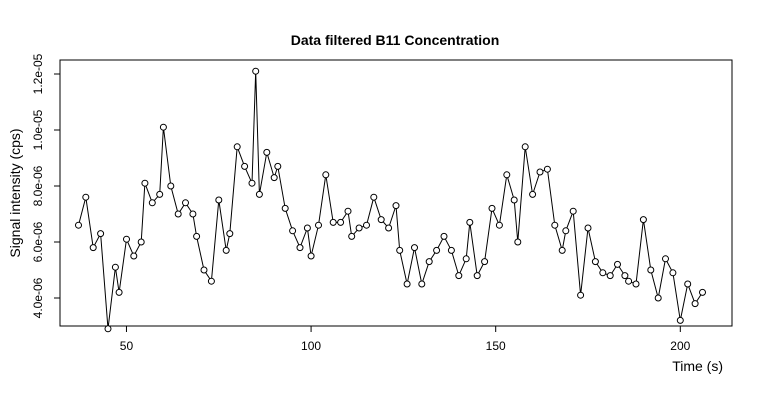 The height and width of the screenshot is (400, 760). Describe the element at coordinates (311, 346) in the screenshot. I see `x-tick-label: 100` at that location.